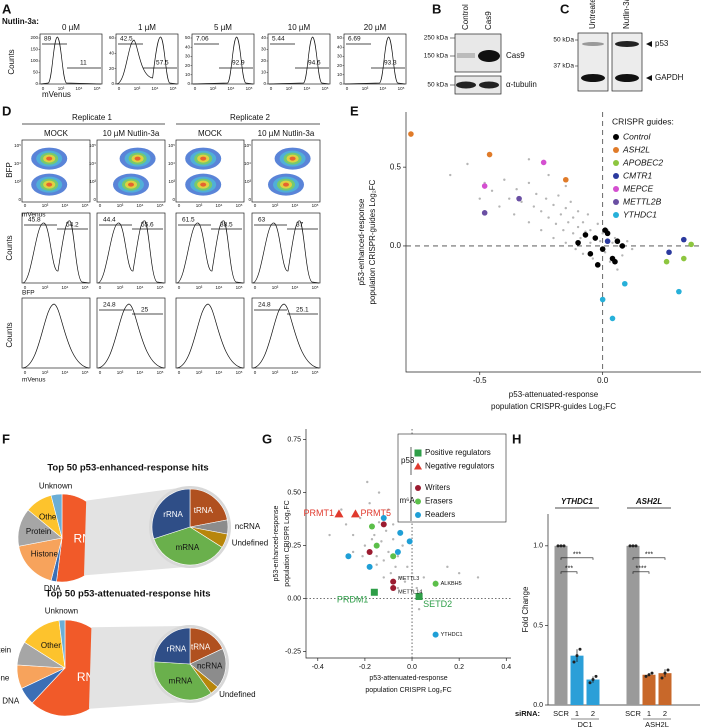  Describe the element at coordinates (538, 546) in the screenshot. I see `label: 1.0` at that location.